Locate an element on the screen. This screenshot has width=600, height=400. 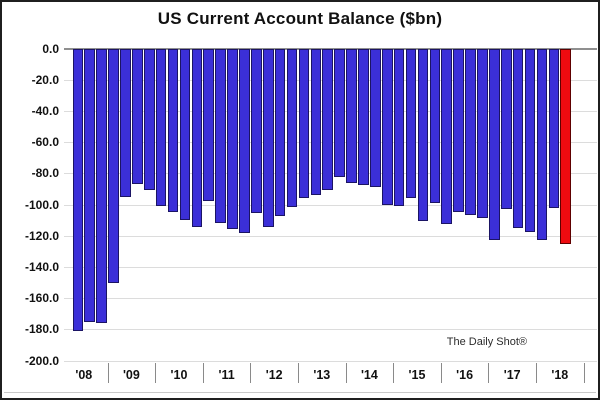
y-tick-label: -180.0 is located at coordinates (41, 329).